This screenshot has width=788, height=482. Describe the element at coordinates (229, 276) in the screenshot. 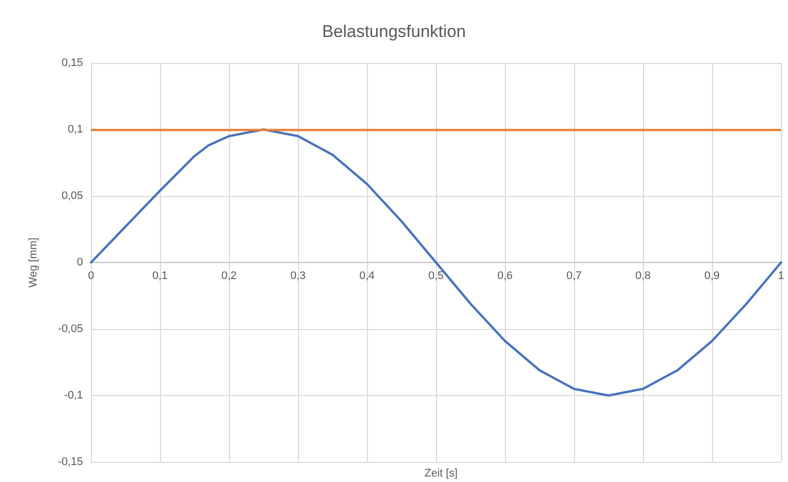

I see `x-tick-label: 0,2` at that location.